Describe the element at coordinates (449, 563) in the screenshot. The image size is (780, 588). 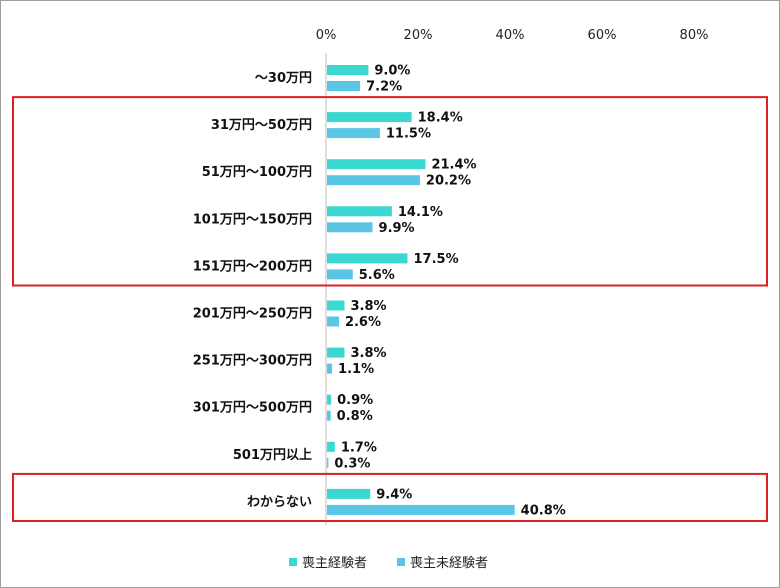
I see `legend-label: 喪主未経験者` at that location.